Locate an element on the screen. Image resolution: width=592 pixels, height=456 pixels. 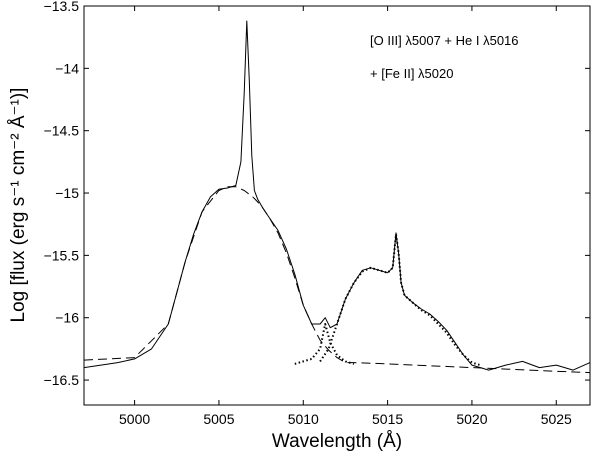
y-tick-label: −16 is located at coordinates (67, 318).